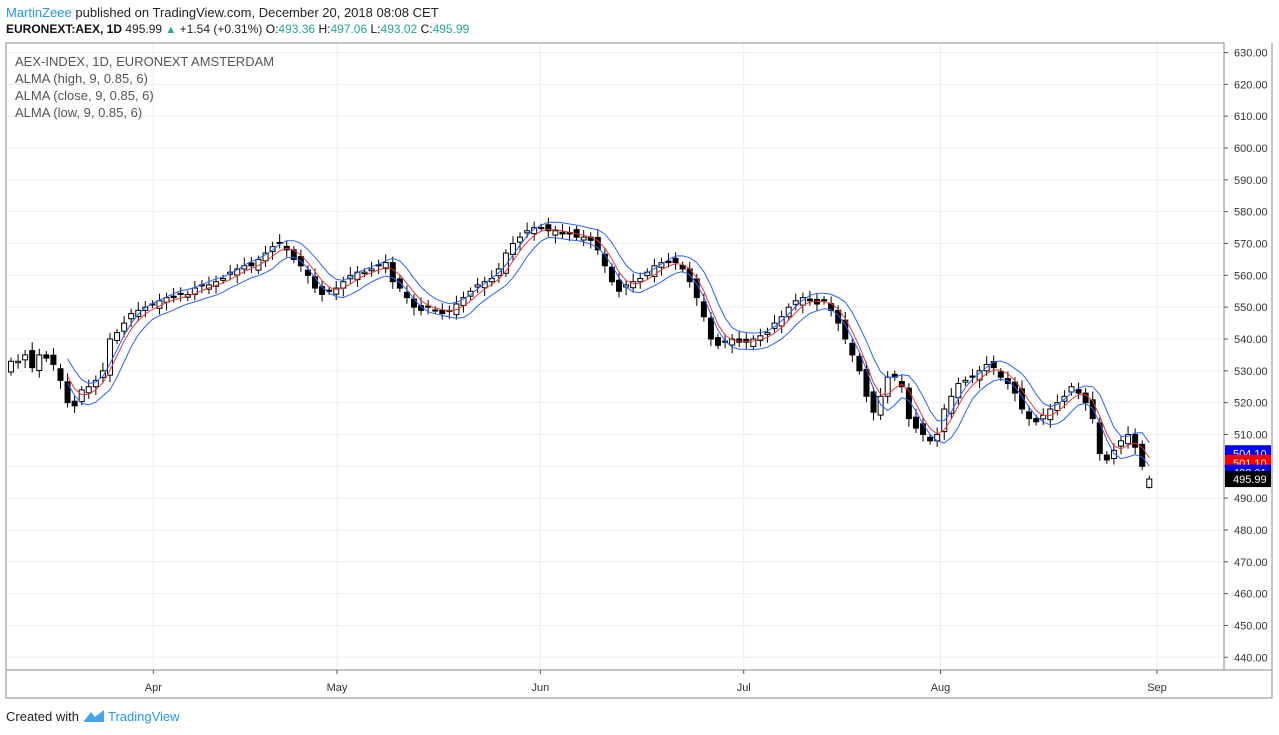 The width and height of the screenshot is (1279, 735). Describe the element at coordinates (540, 688) in the screenshot. I see `x-tick-label: Jun` at that location.